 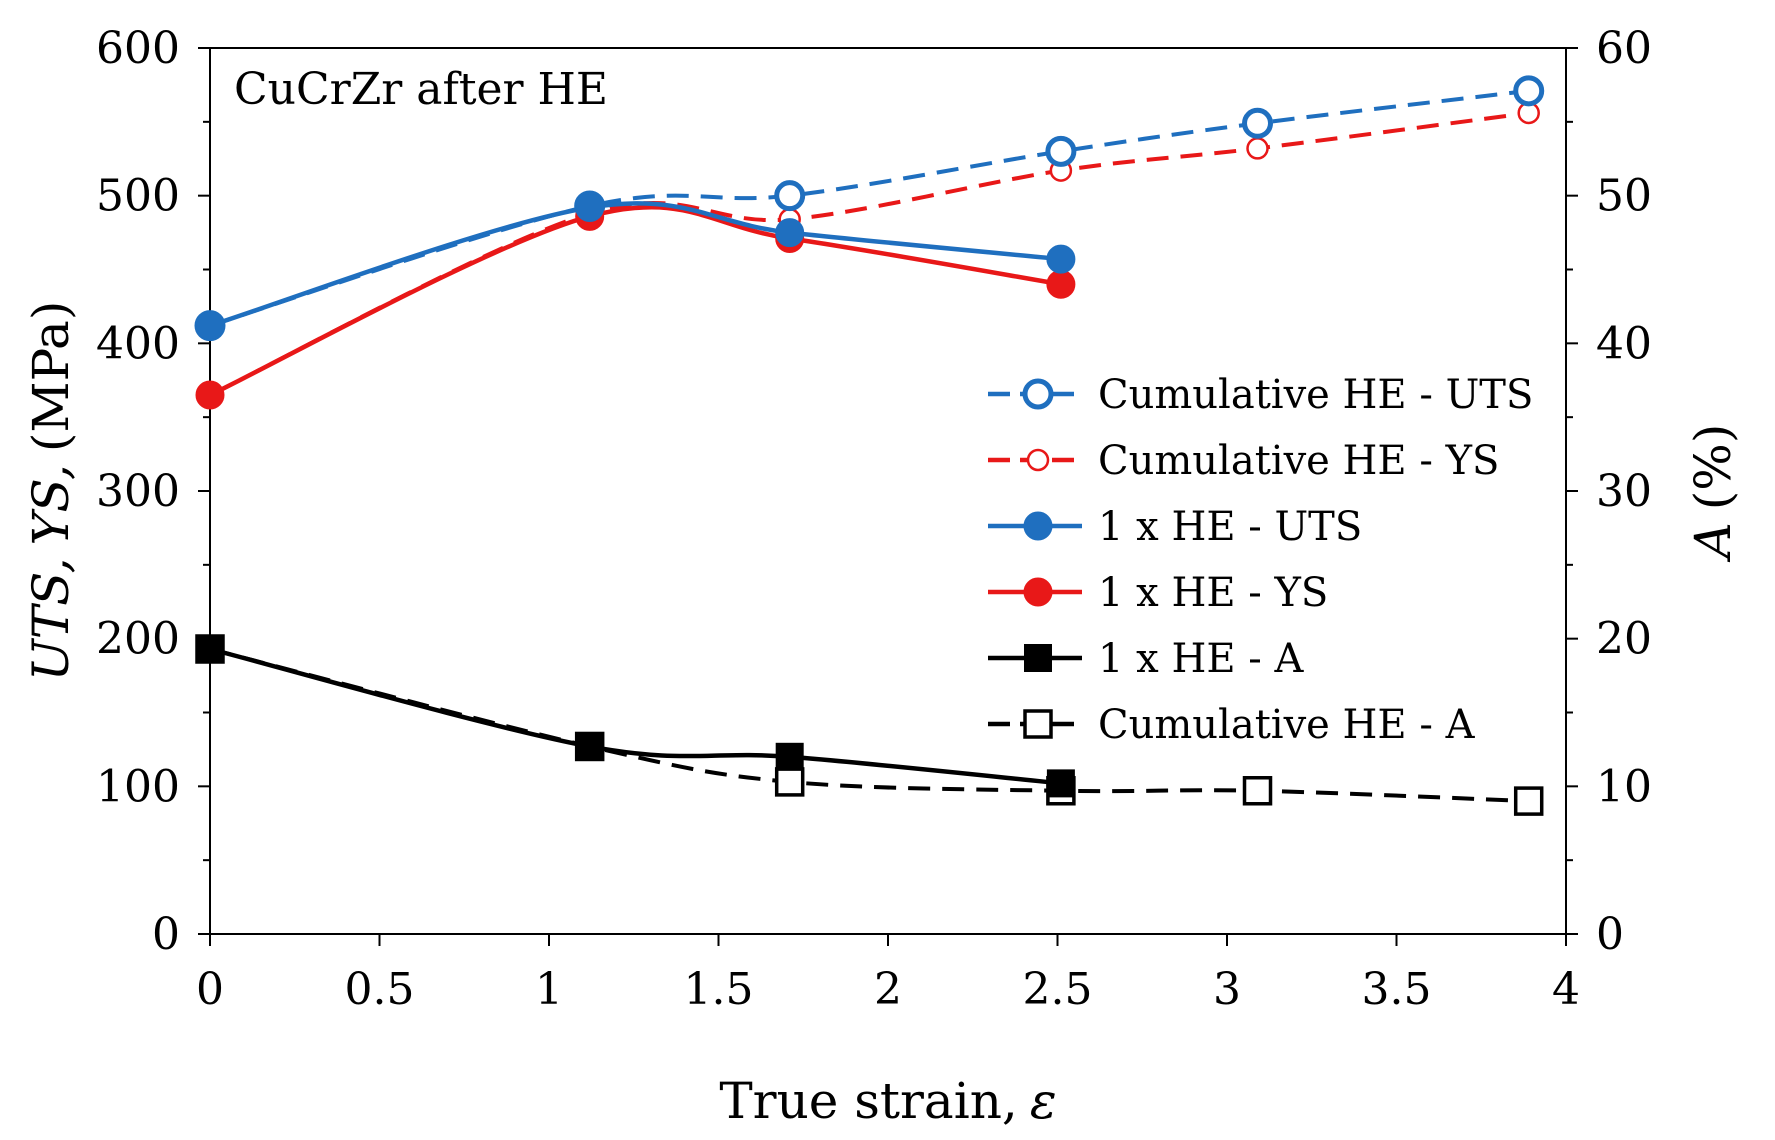 I want to click on y-right-tick-label: 30, so click(x=1624, y=491).